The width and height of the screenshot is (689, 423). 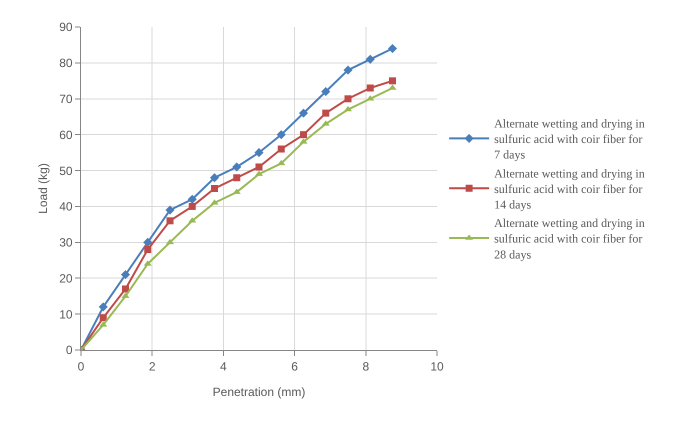 I want to click on y-axis-title: Load (kg), so click(x=43, y=188).